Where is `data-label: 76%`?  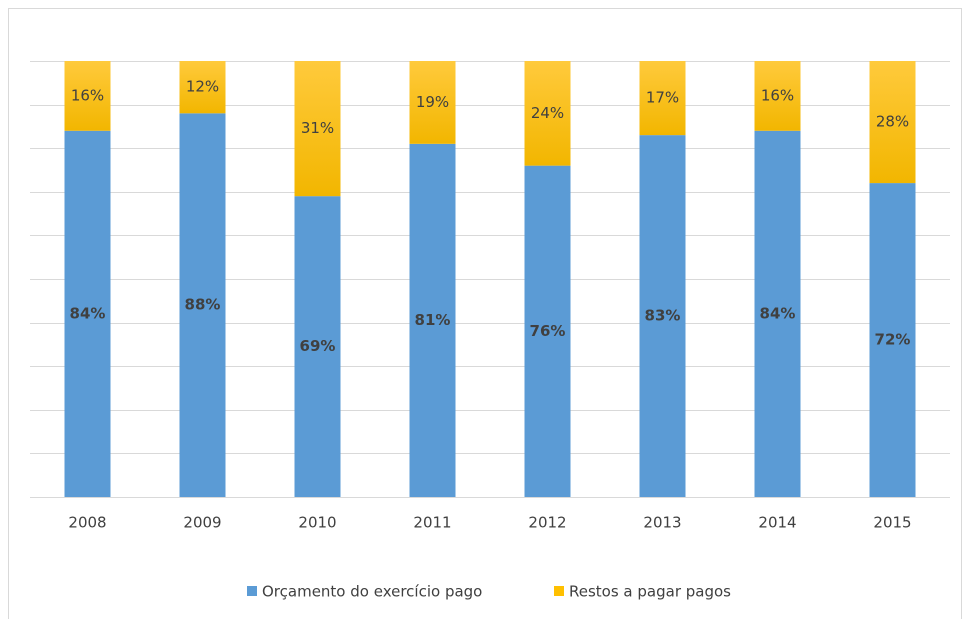
data-label: 76% is located at coordinates (548, 331).